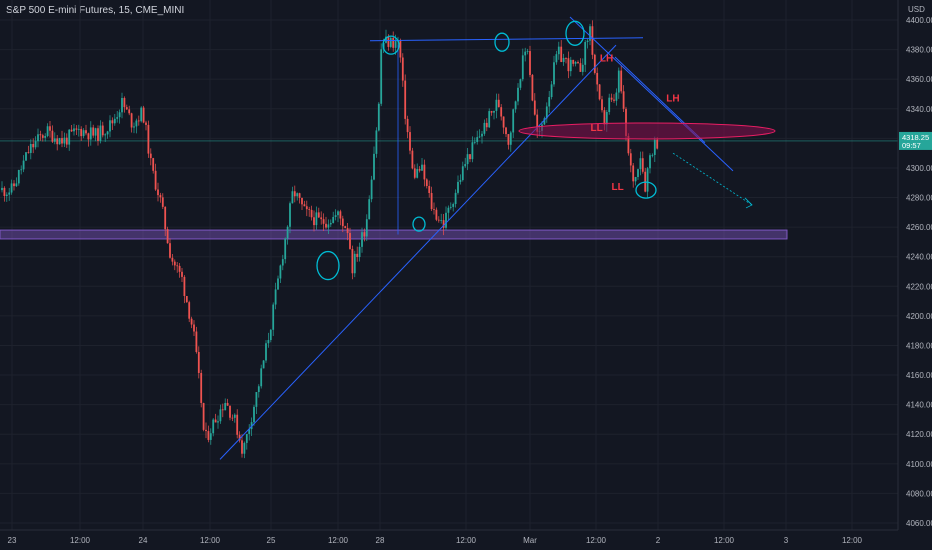  What do you see at coordinates (919, 345) in the screenshot?
I see `price-tick-label: 4180.00` at bounding box center [919, 345].